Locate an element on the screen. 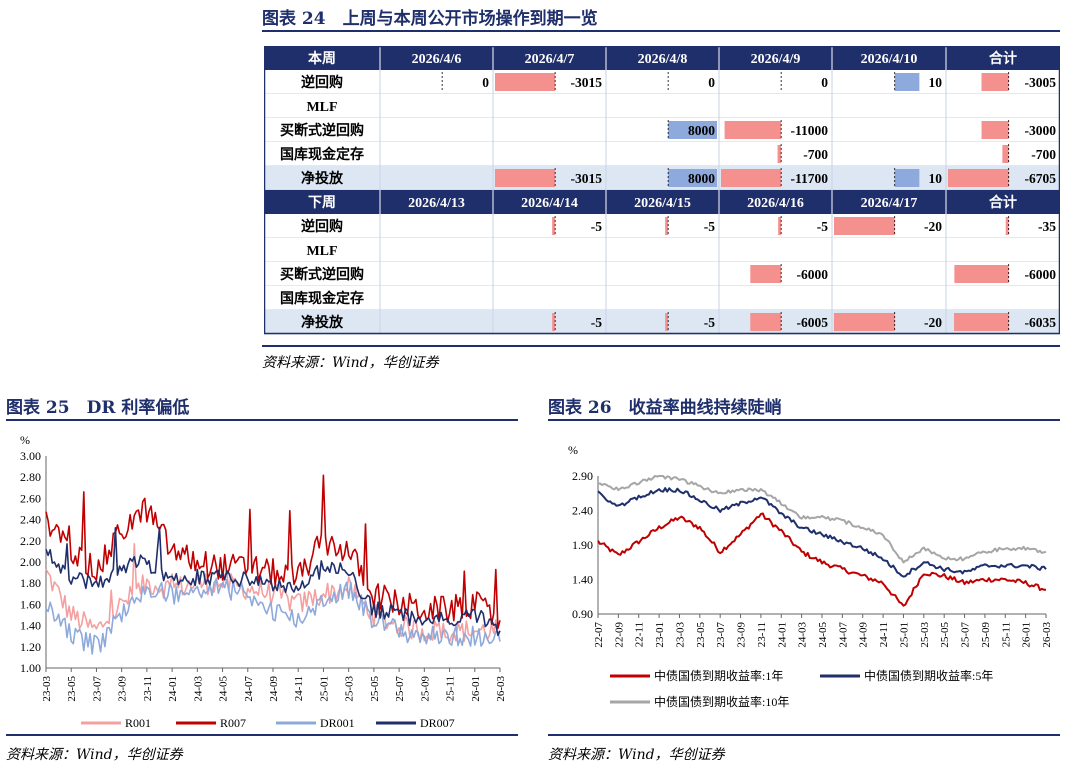 The width and height of the screenshot is (1066, 770). figure25-bottom-rule is located at coordinates (262, 735).